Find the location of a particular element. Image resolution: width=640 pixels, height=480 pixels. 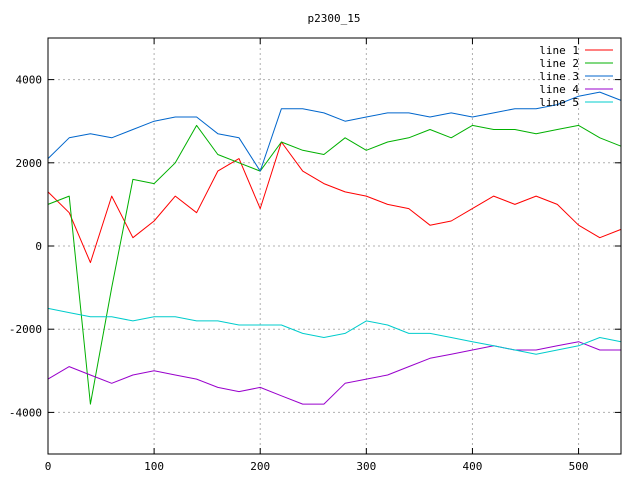

legend-label: line 5 is located at coordinates (559, 102).